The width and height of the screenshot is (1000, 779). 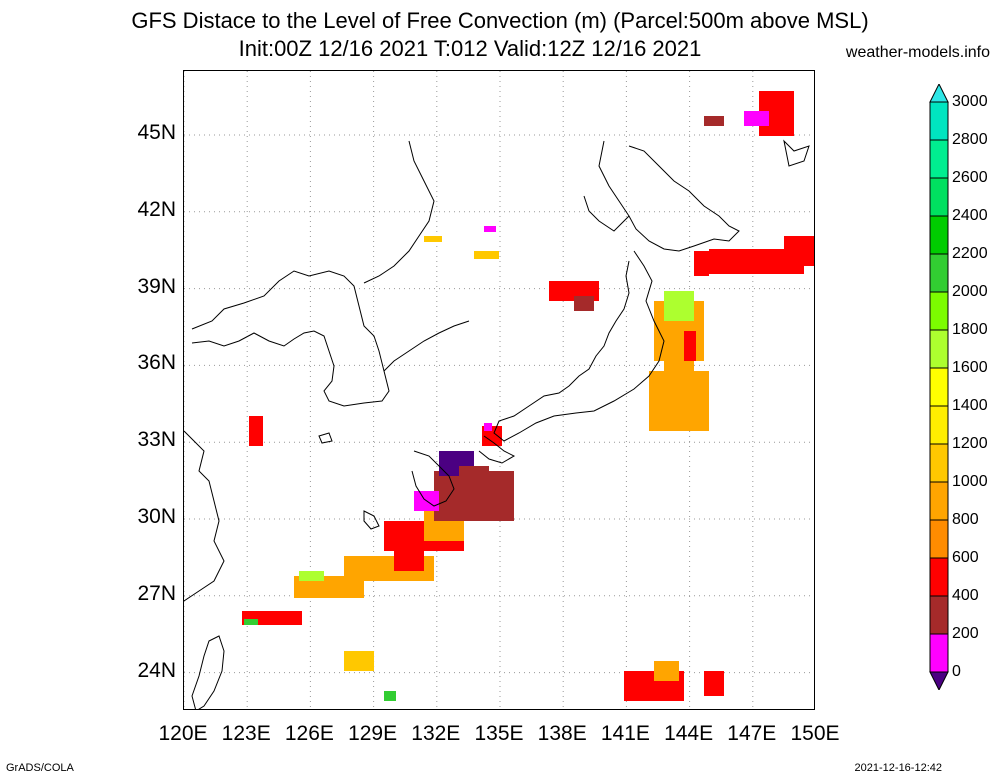 What do you see at coordinates (156, 286) in the screenshot?
I see `lat-label: 39N` at bounding box center [156, 286].